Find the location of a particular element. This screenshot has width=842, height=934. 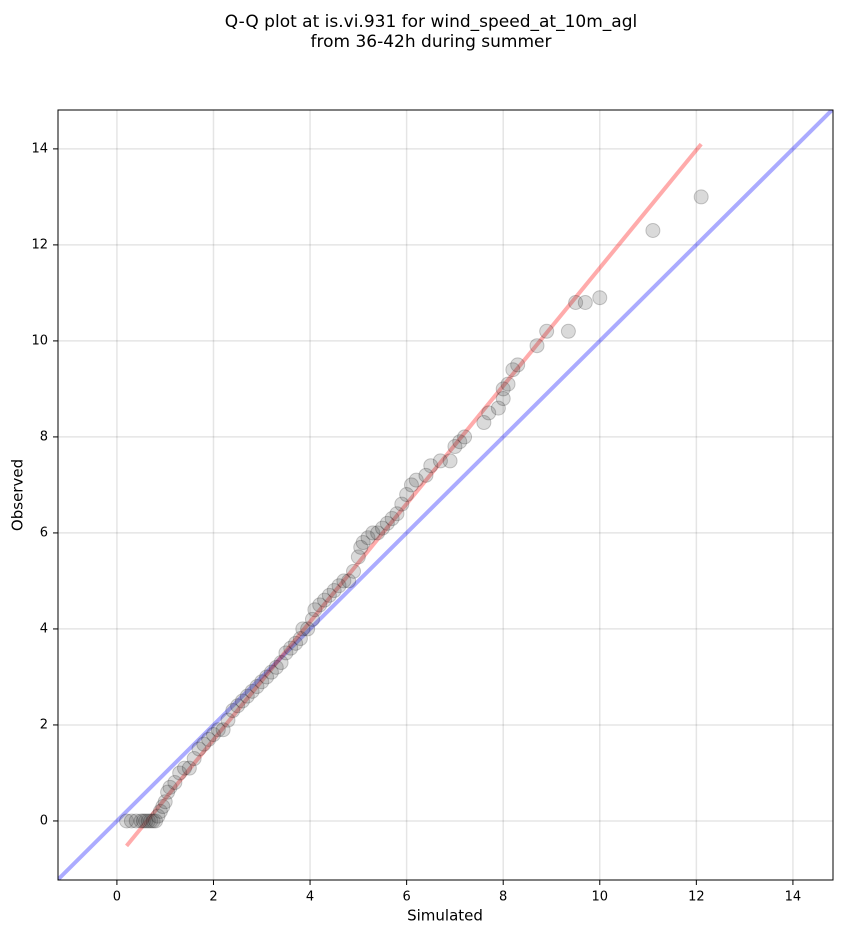

y-axis-label: Observed is located at coordinates (18, 495).